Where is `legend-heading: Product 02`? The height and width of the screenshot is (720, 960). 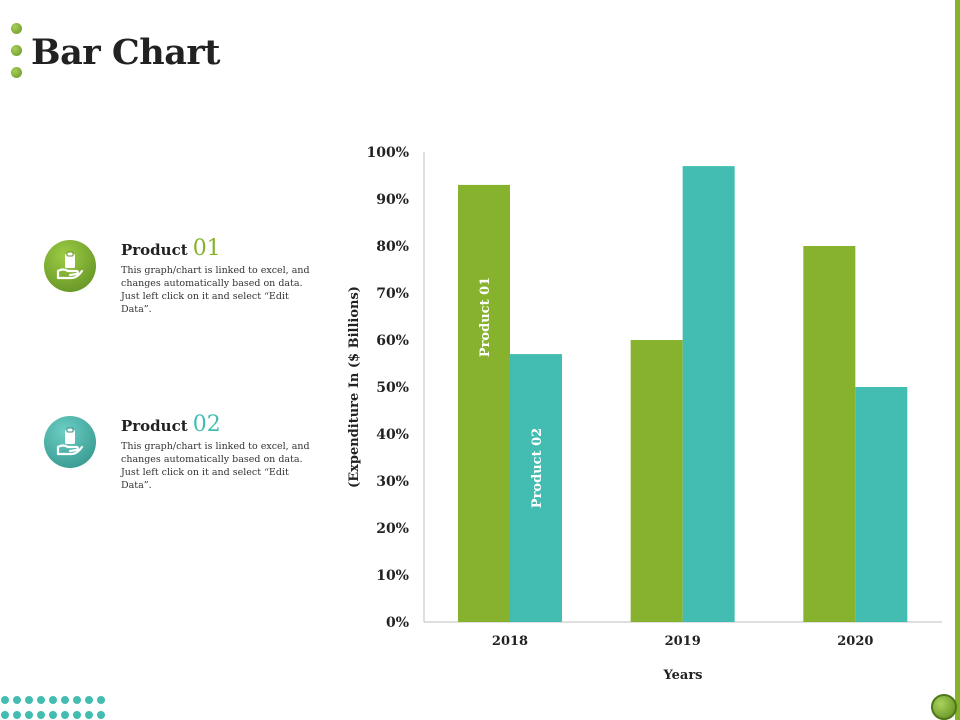
legend-heading: Product 02 is located at coordinates (171, 424).